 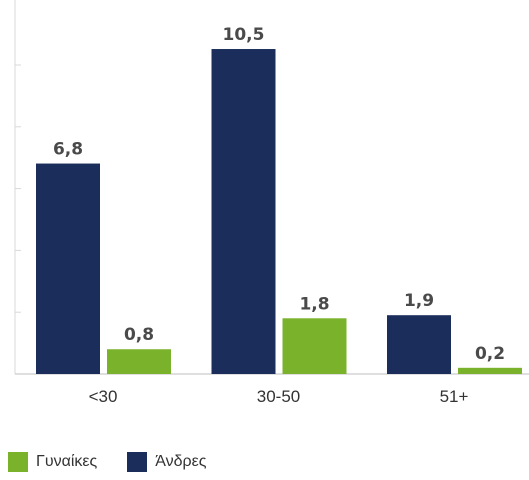 I want to click on value-label: 6,8, so click(x=68, y=150).